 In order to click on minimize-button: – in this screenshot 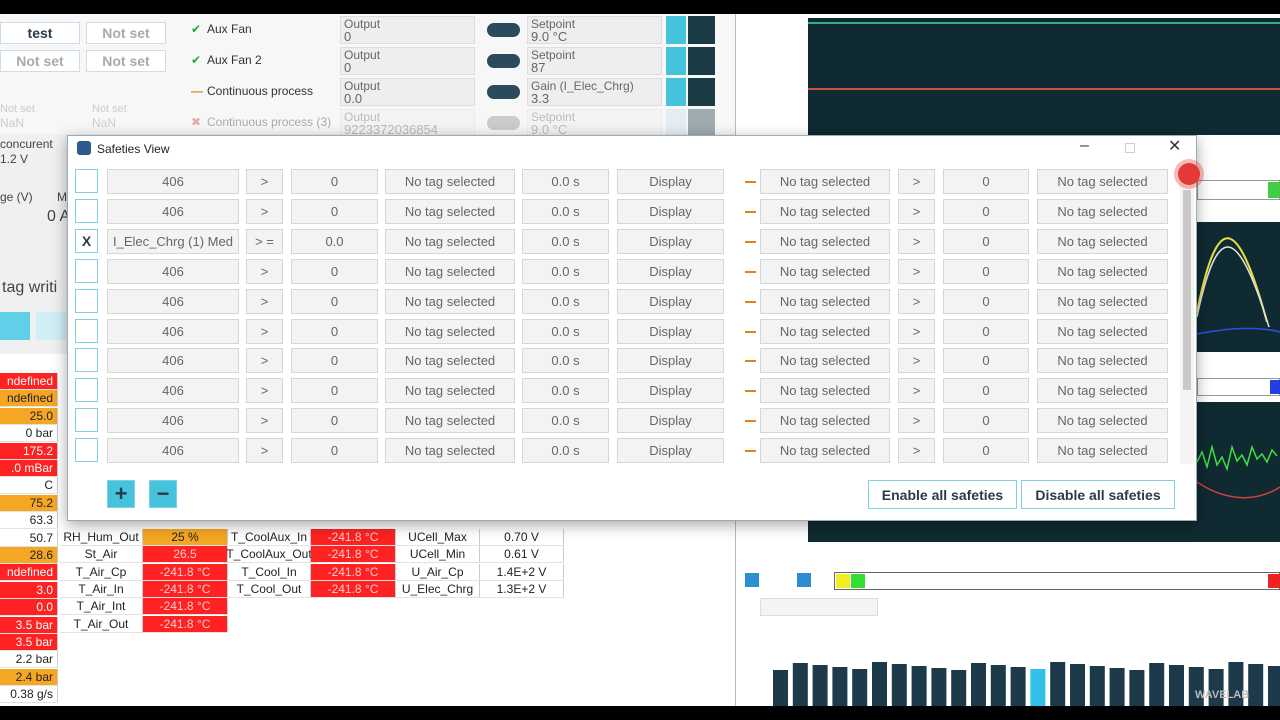, I will do `click(1084, 145)`.